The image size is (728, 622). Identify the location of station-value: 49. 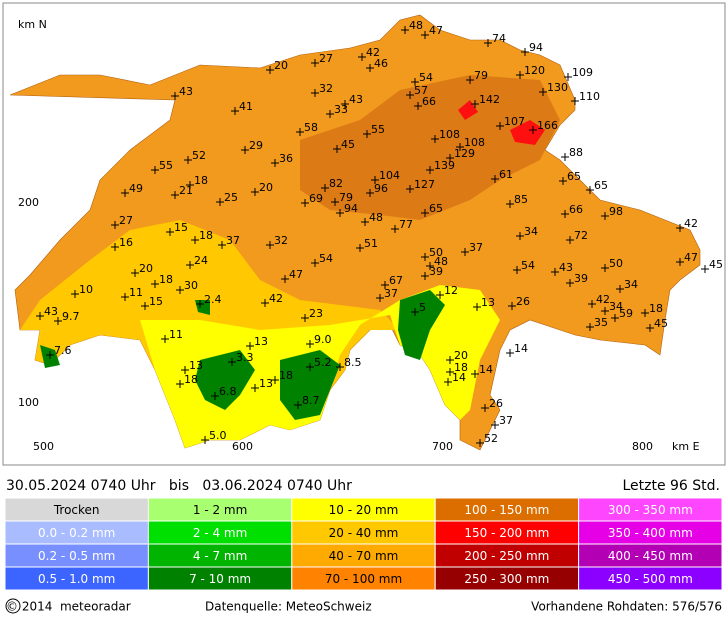
(136, 188).